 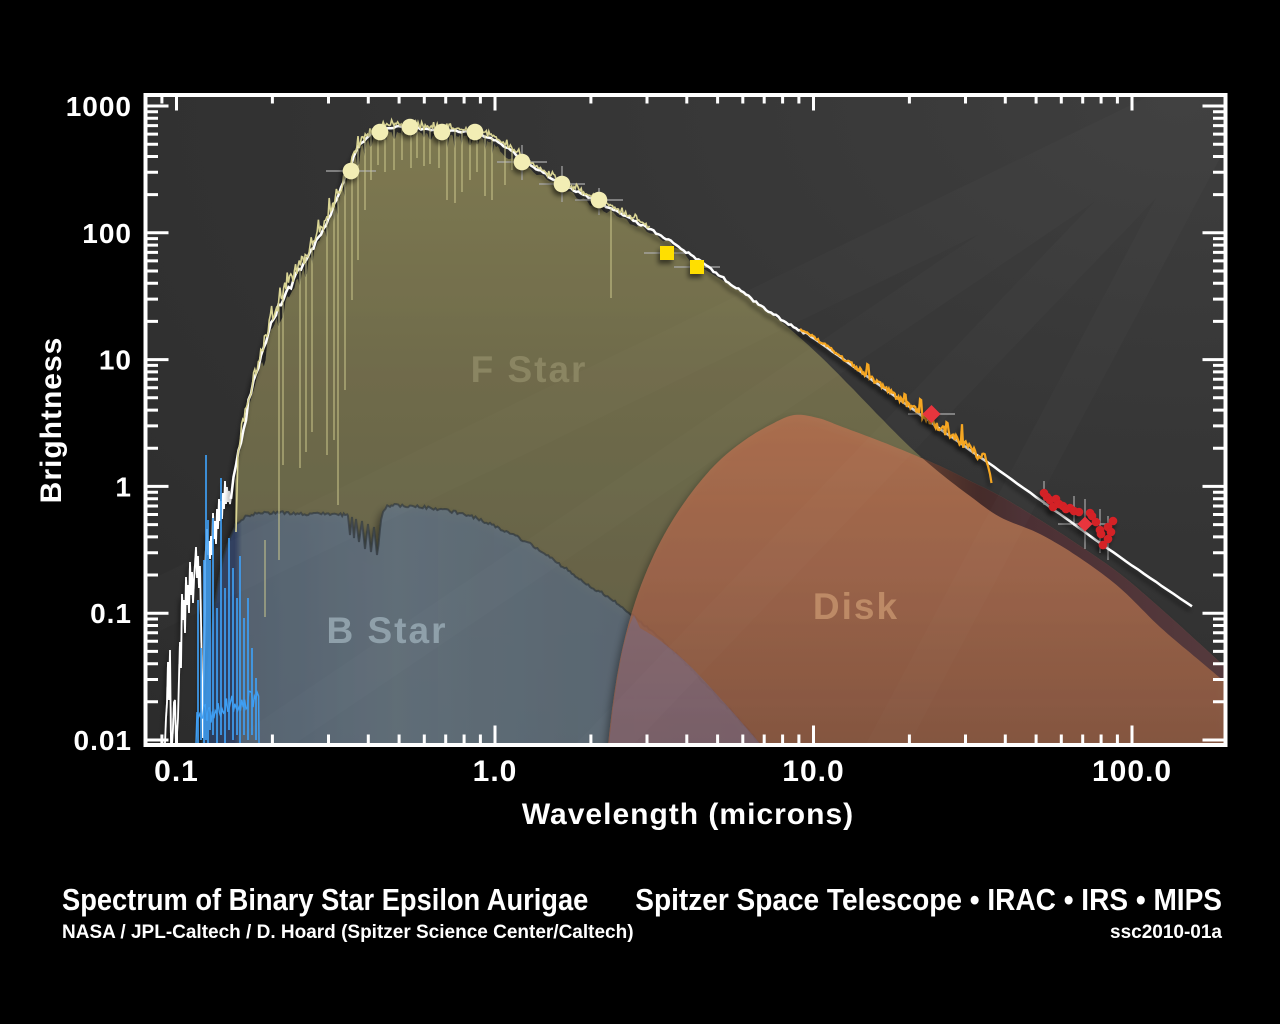 I want to click on svg-text:Spectrum of Binary Star Epsilo: Spectrum of Binary Star Epsilon Aurigae, so click(x=325, y=900).